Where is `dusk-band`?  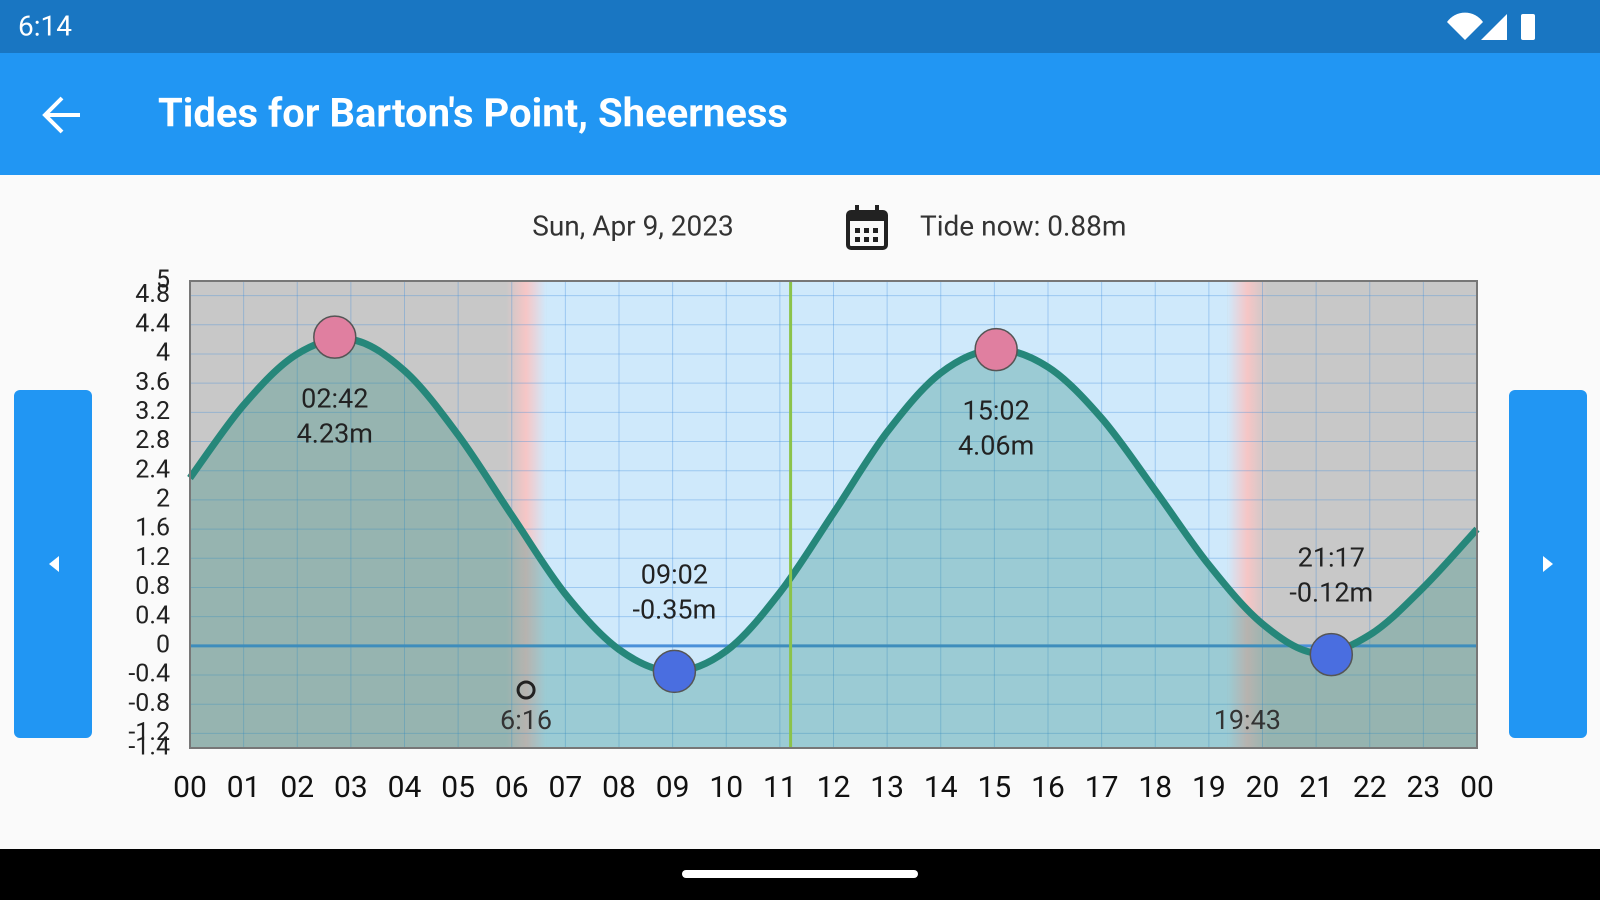
dusk-band is located at coordinates (1247, 514).